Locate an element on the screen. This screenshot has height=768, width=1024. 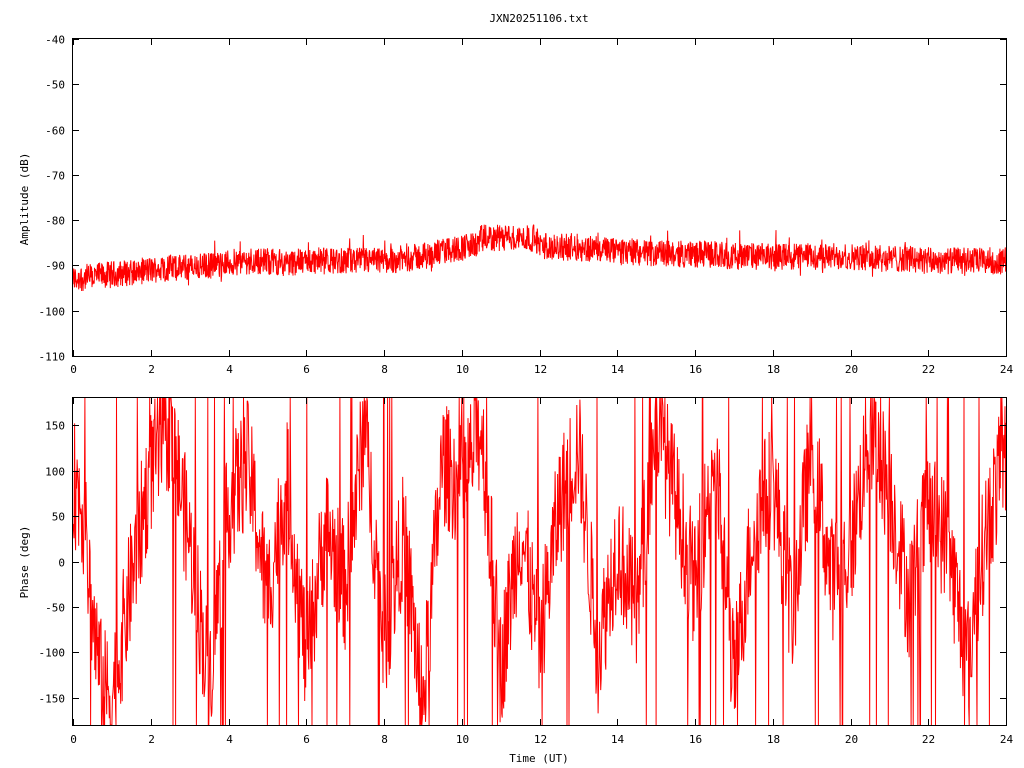
y-tick-label: 150 is located at coordinates (55, 426).